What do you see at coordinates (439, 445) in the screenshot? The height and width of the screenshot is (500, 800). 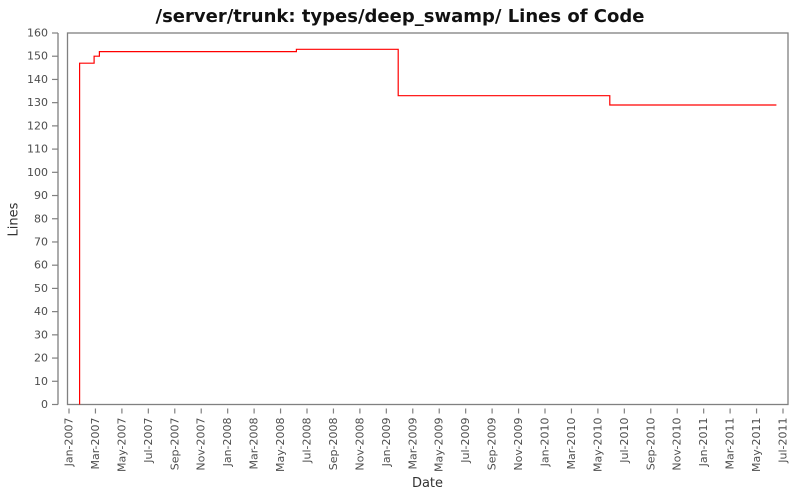 I see `x-tick-label: May-2009` at bounding box center [439, 445].